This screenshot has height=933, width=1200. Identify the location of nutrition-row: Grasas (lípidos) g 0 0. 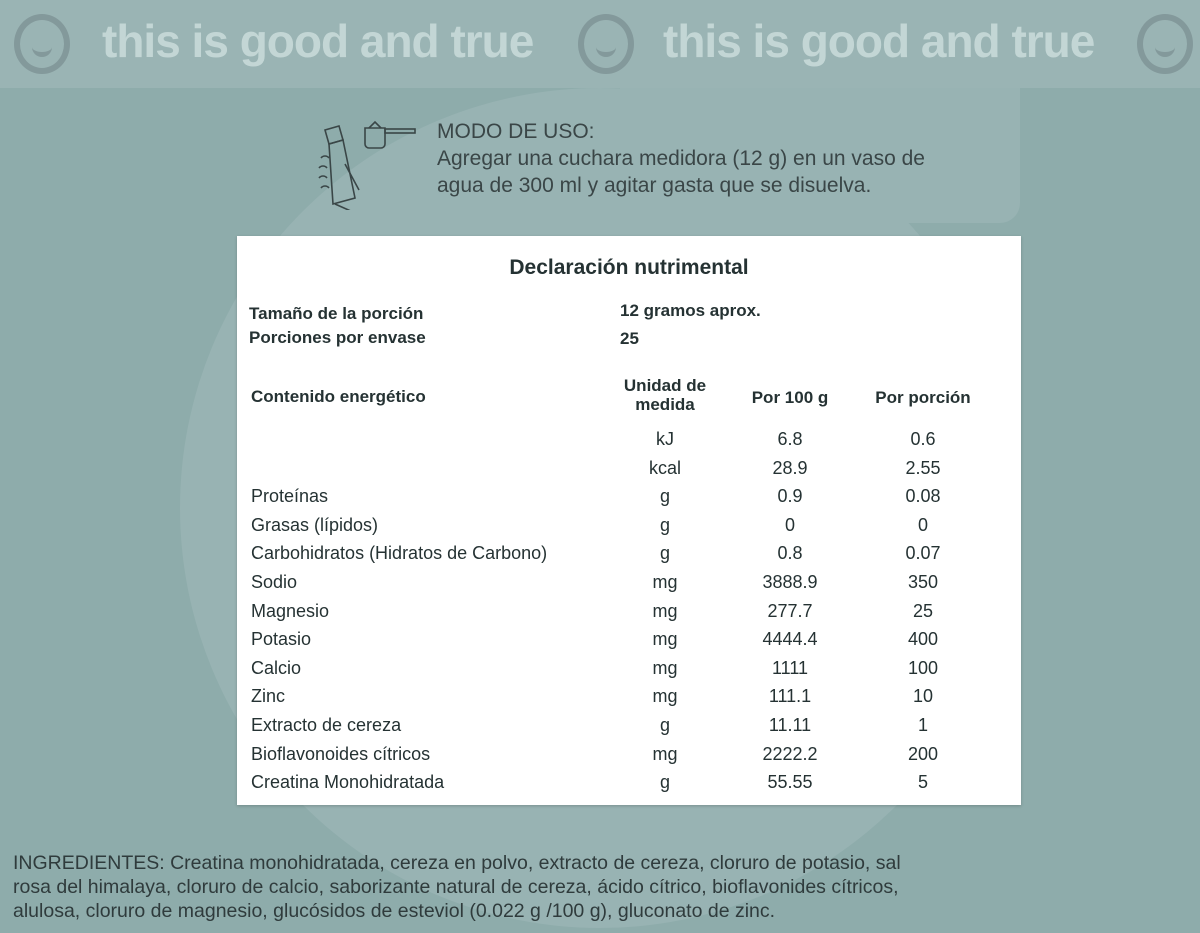
(629, 529).